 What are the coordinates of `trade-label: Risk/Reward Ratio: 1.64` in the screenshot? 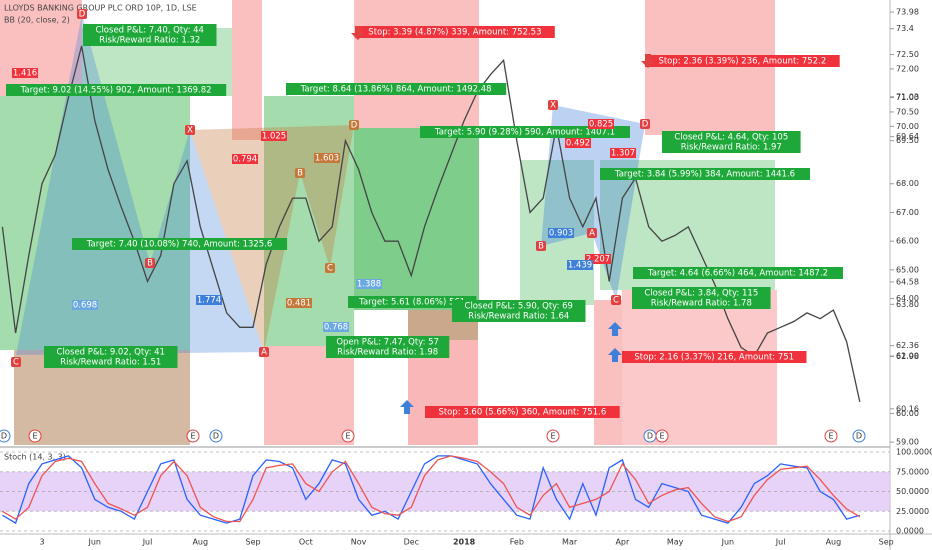 It's located at (518, 317).